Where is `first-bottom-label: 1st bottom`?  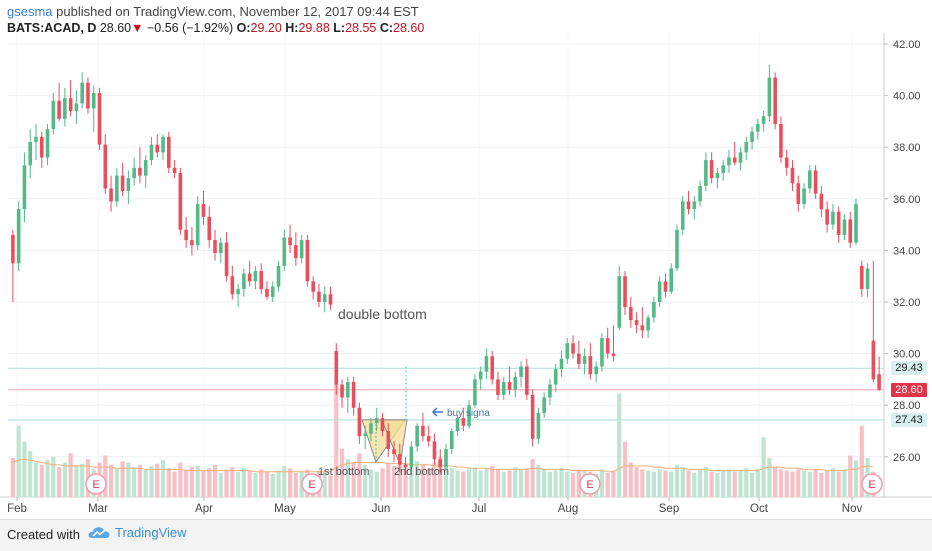 first-bottom-label: 1st bottom is located at coordinates (343, 472).